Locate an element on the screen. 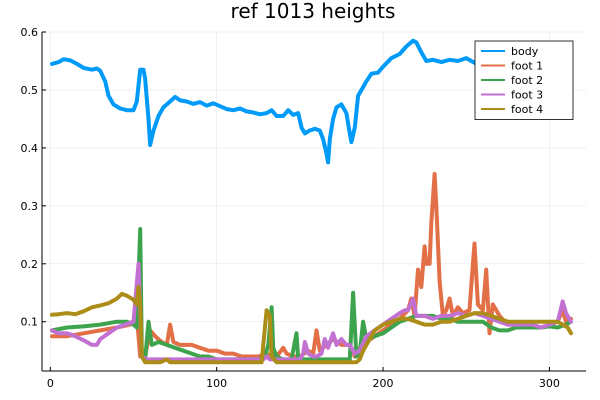  legend-label-foot-3: foot 3 is located at coordinates (527, 95).